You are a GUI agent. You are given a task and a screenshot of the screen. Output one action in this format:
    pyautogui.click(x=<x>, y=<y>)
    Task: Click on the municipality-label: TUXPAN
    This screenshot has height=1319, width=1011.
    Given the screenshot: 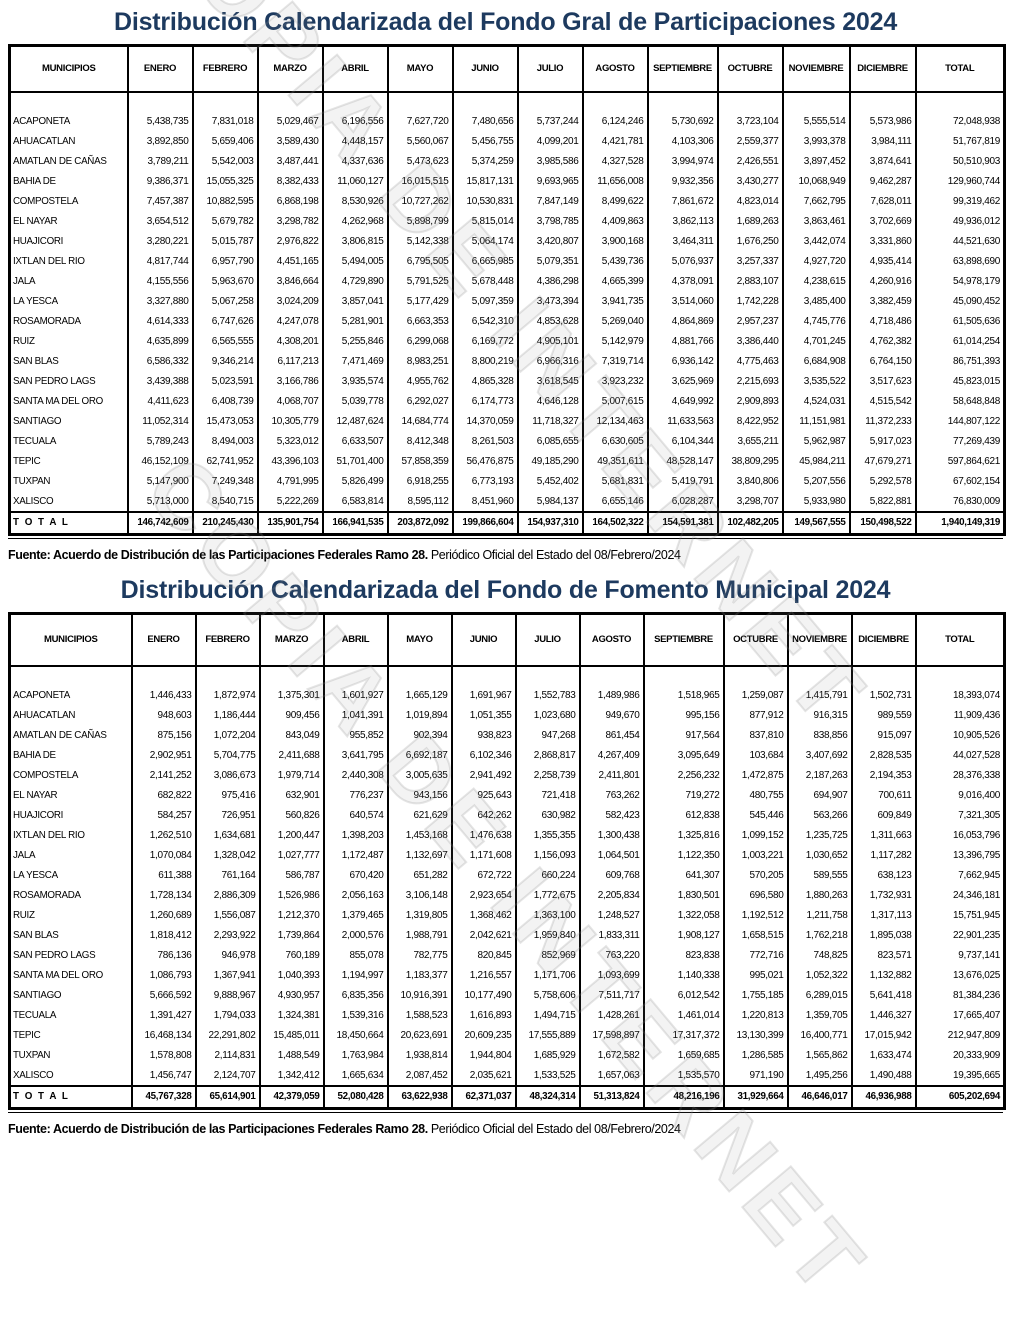 What is the action you would take?
    pyautogui.click(x=32, y=481)
    